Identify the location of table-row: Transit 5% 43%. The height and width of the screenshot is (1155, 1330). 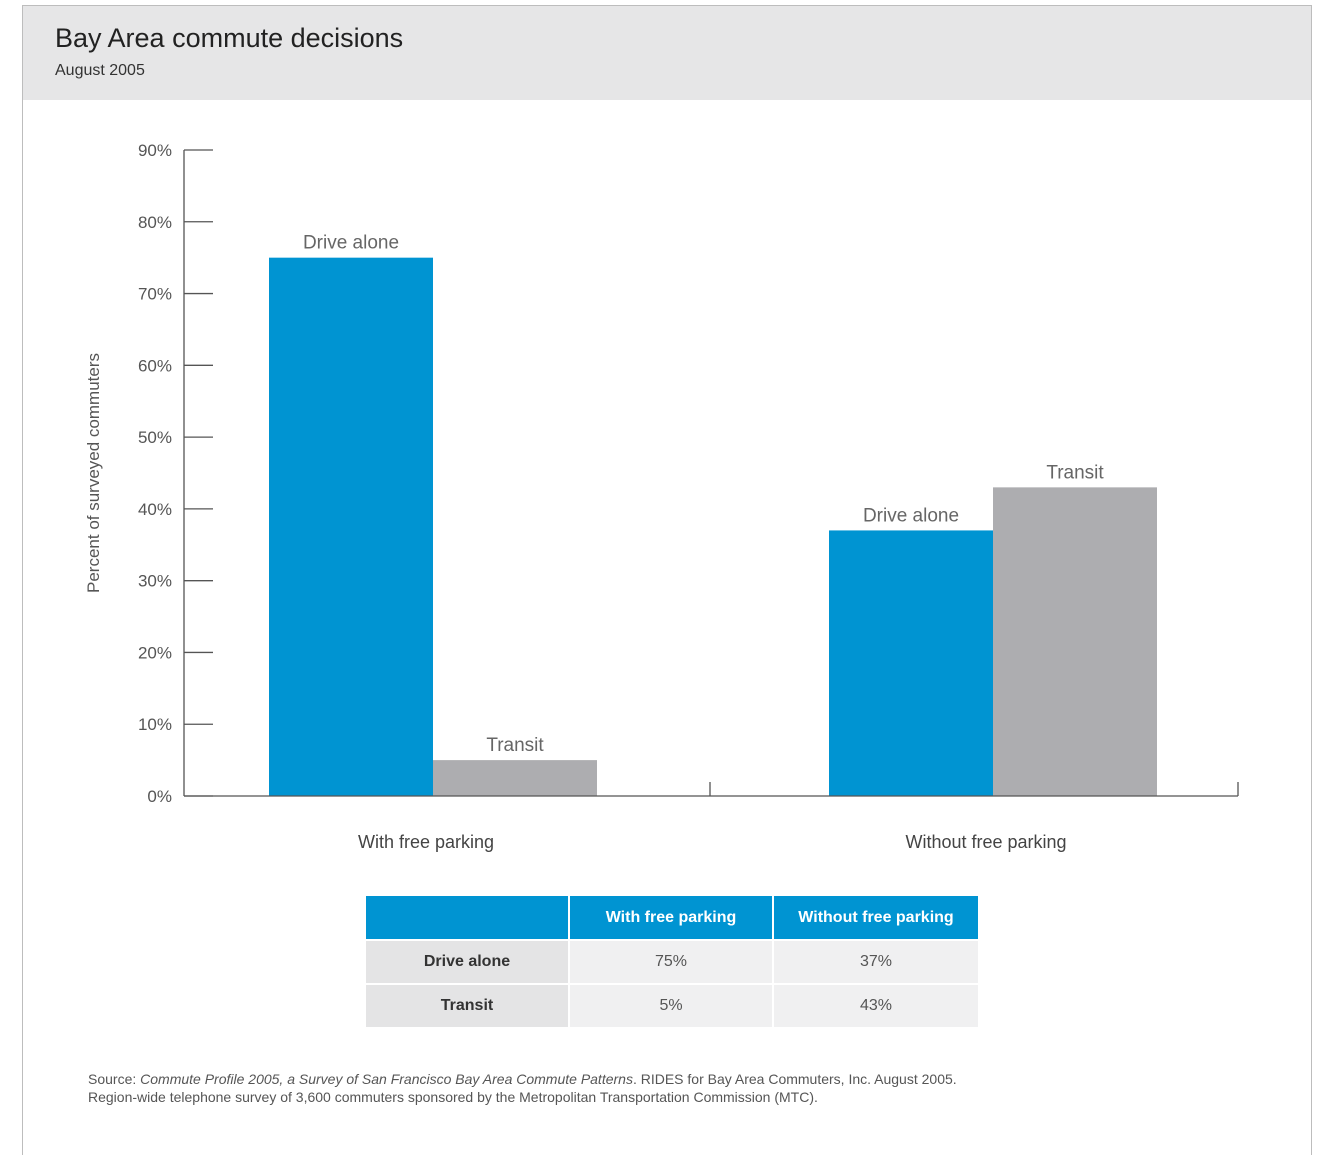
(672, 1005).